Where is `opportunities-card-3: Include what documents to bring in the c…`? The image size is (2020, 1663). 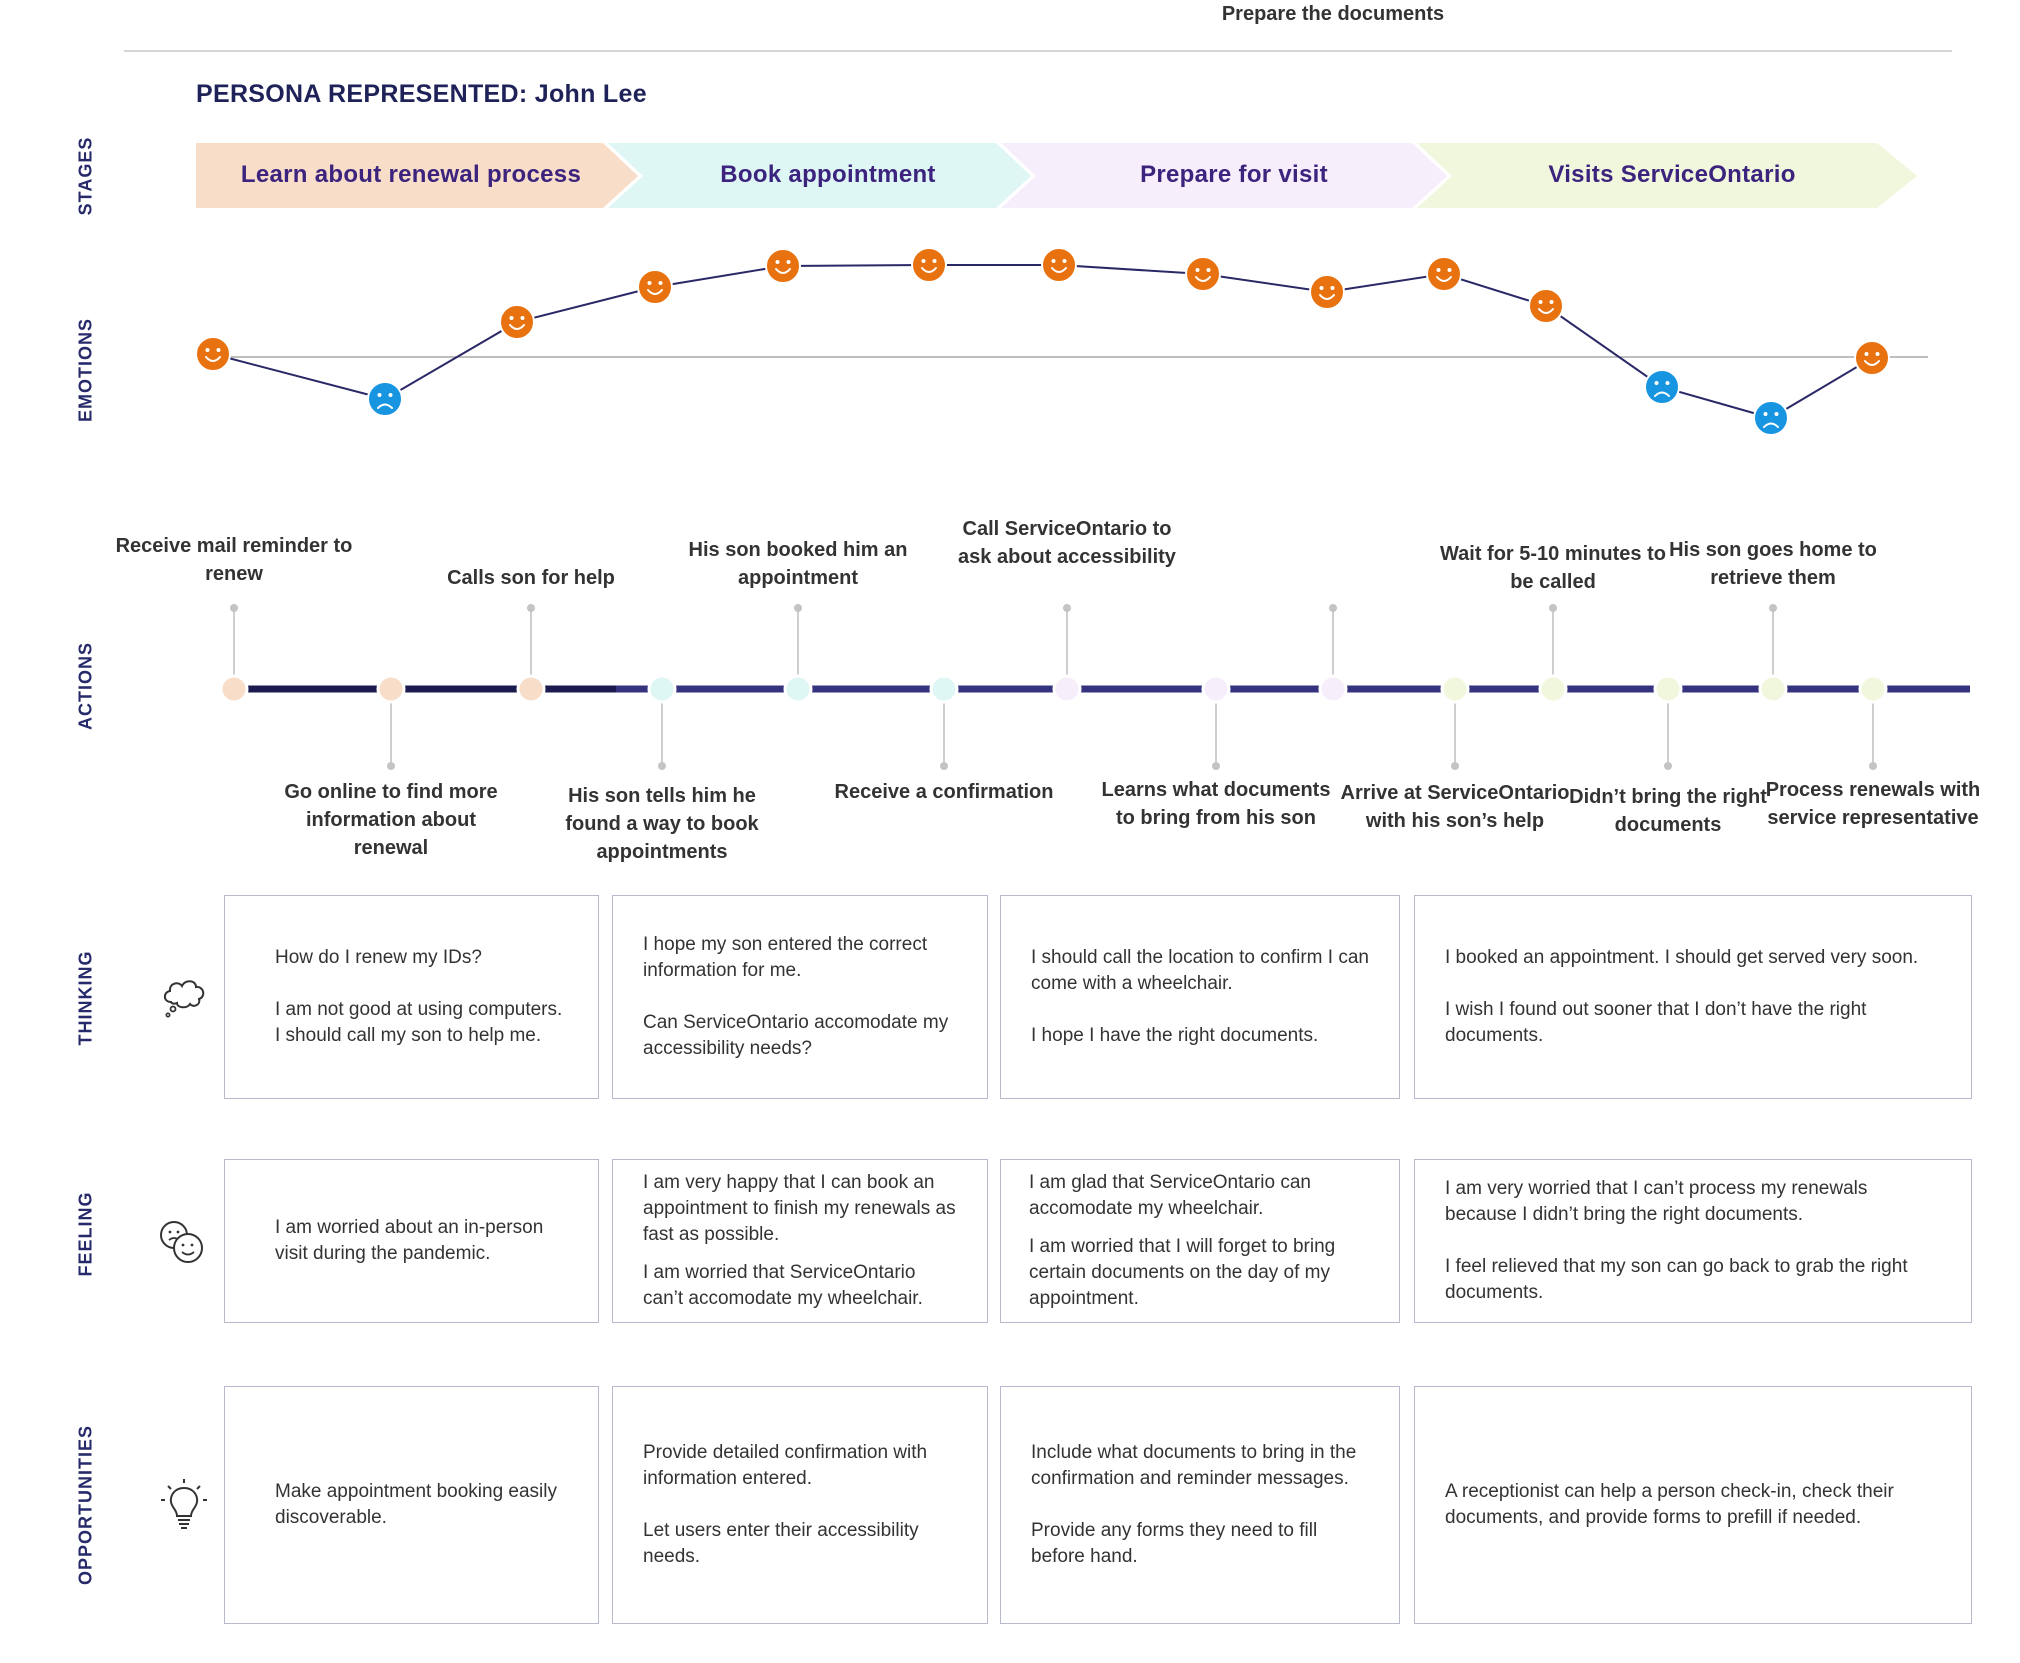 opportunities-card-3: Include what documents to bring in the c… is located at coordinates (1200, 1505).